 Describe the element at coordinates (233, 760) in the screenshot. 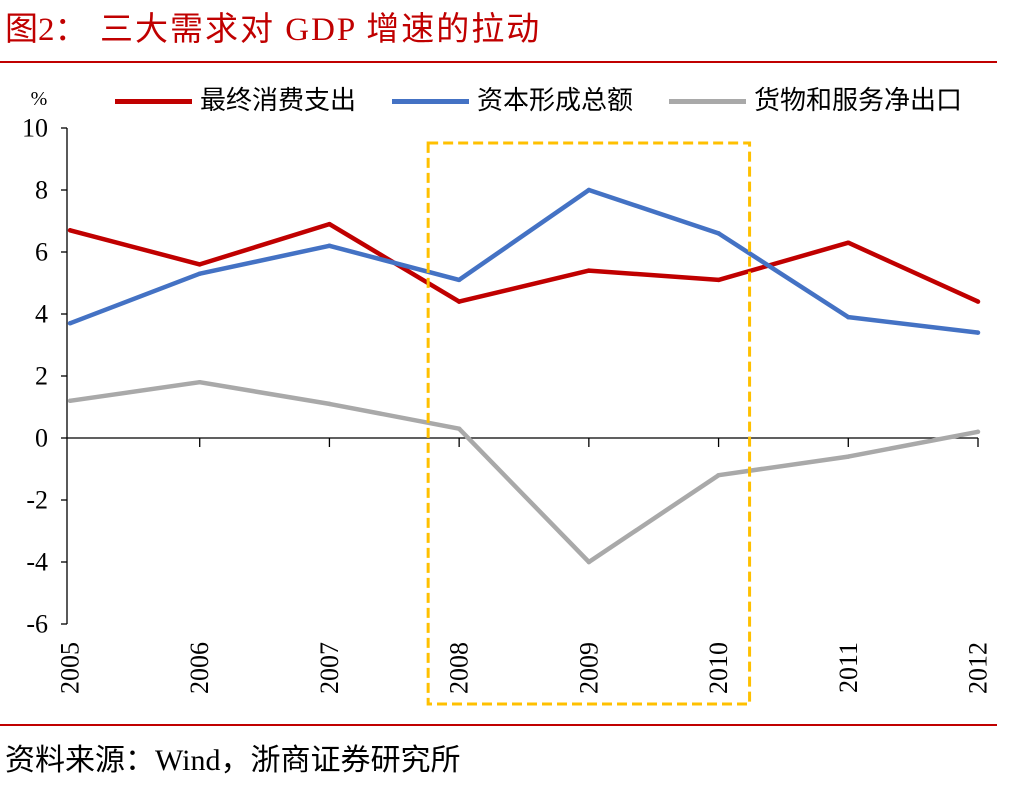

I see `source-note: 资料来源：Wind，浙商证券研究所` at that location.